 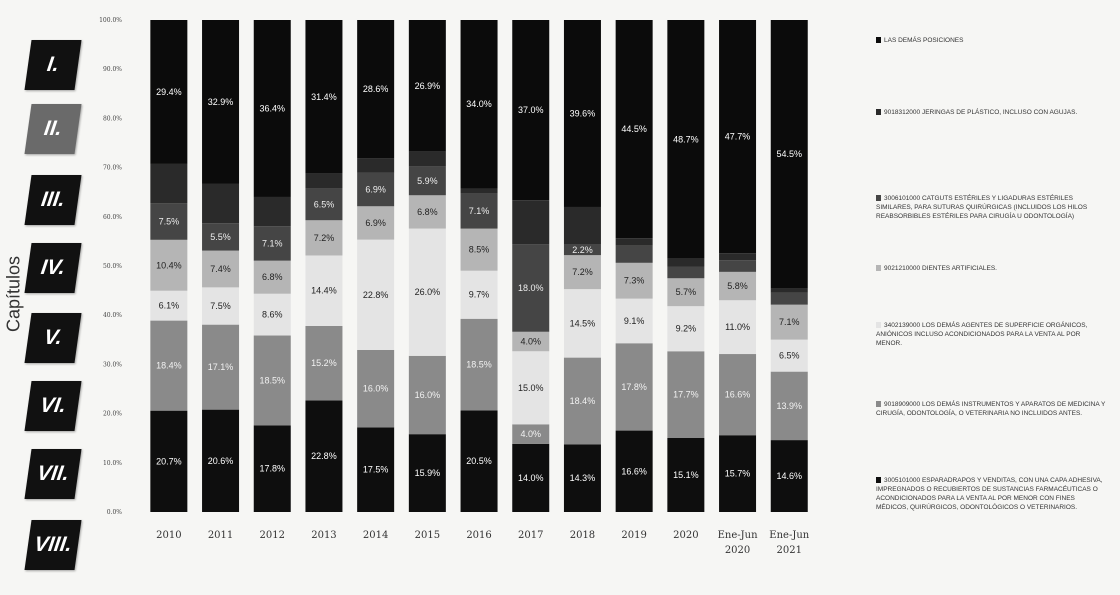 What do you see at coordinates (324, 456) in the screenshot?
I see `data-label: 22.8%` at bounding box center [324, 456].